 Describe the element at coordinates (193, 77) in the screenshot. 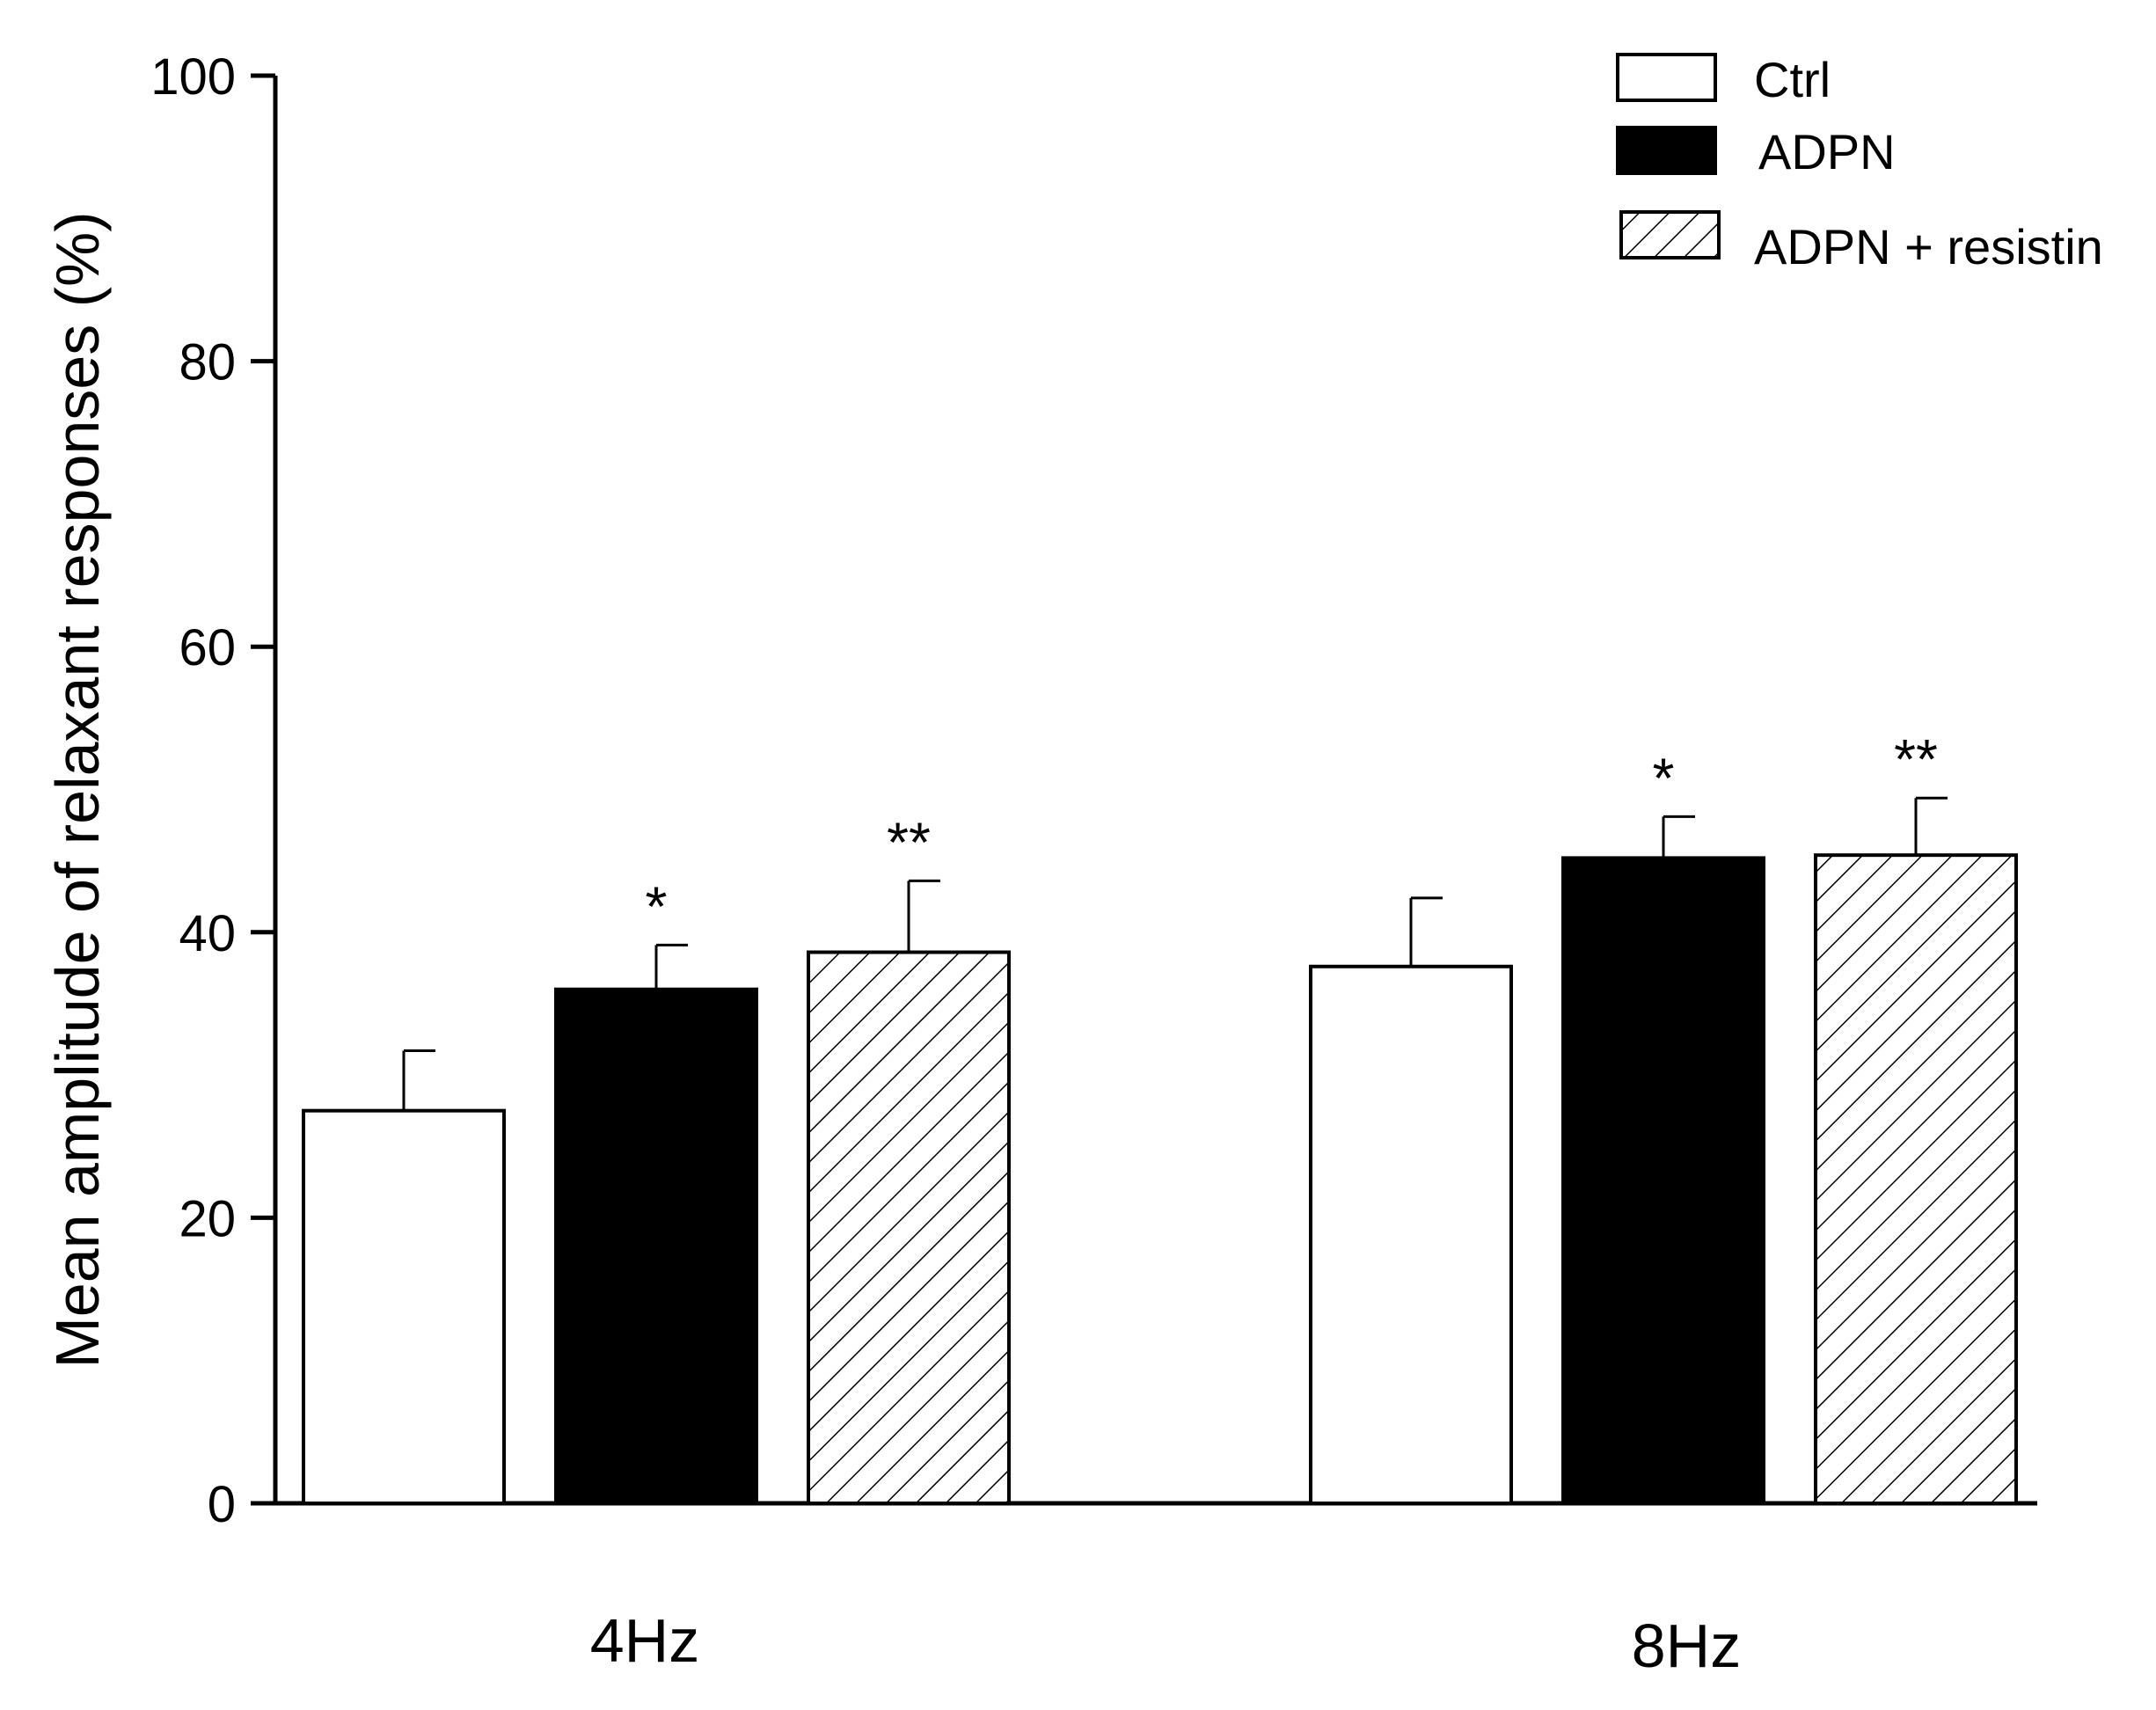

I see `y-tick-label: 100` at that location.